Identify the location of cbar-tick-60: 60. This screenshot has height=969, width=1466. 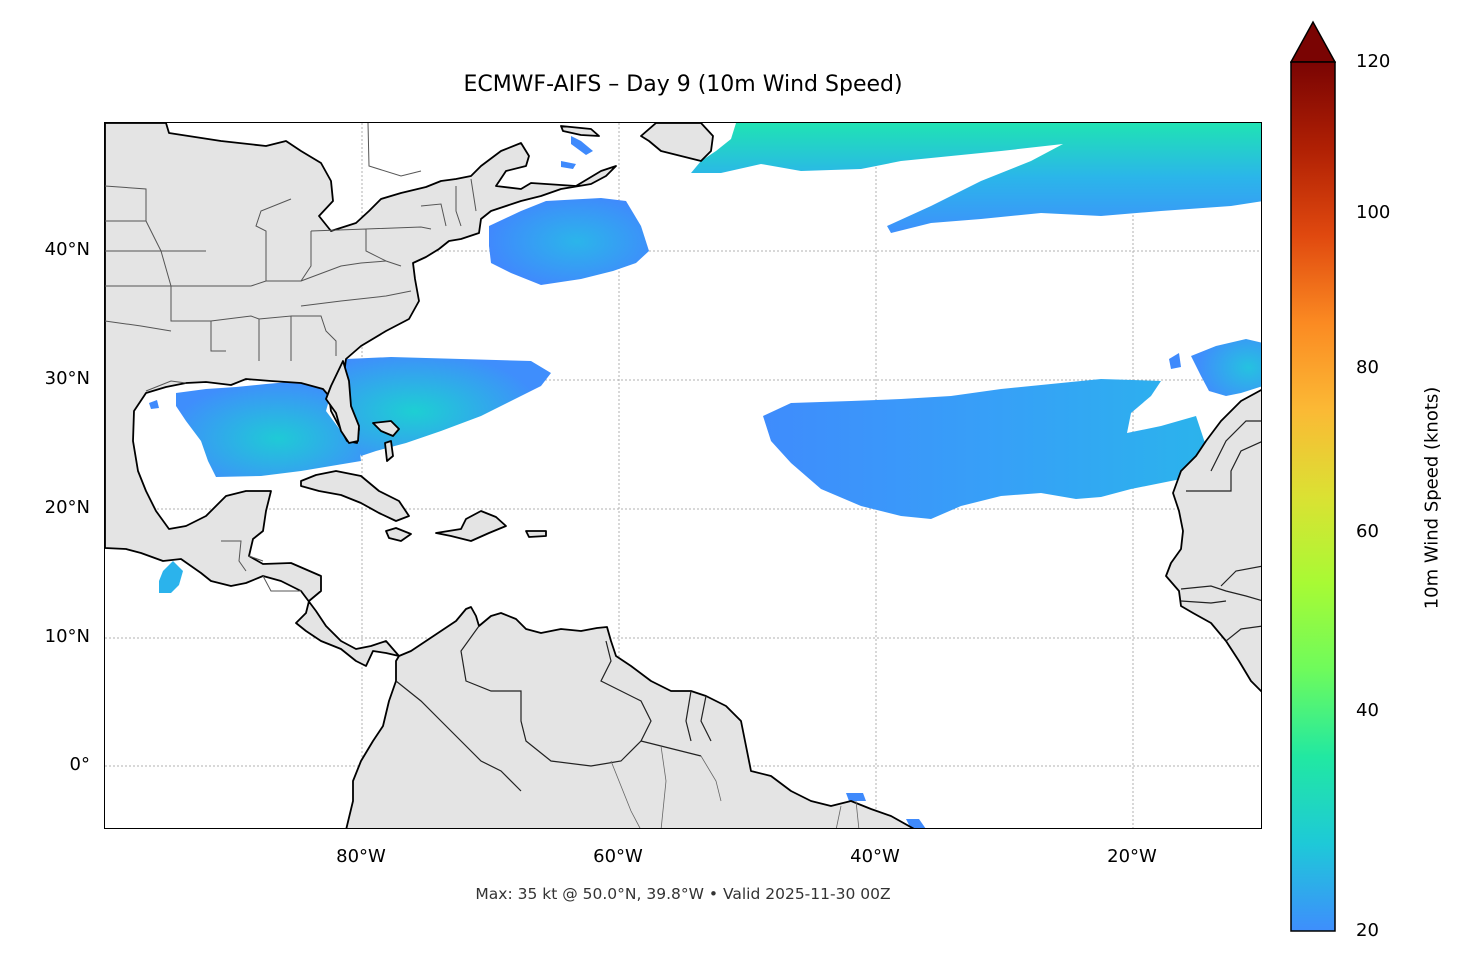
(1367, 531).